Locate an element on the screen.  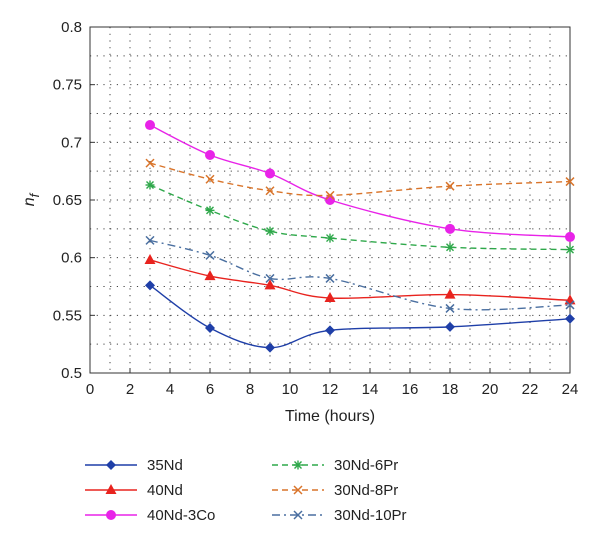
y-axis-label-main: n is located at coordinates (29, 201).